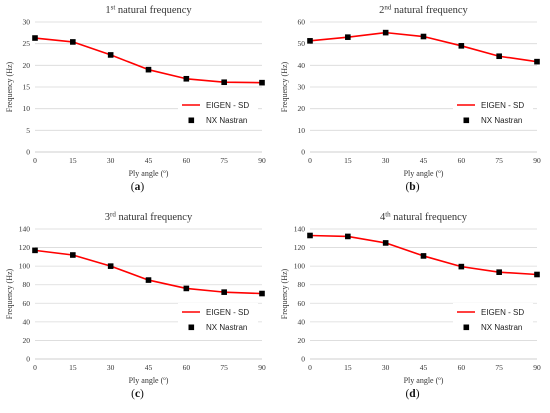 The image size is (550, 413). What do you see at coordinates (412, 394) in the screenshot?
I see `panel-label: (d)` at bounding box center [412, 394].